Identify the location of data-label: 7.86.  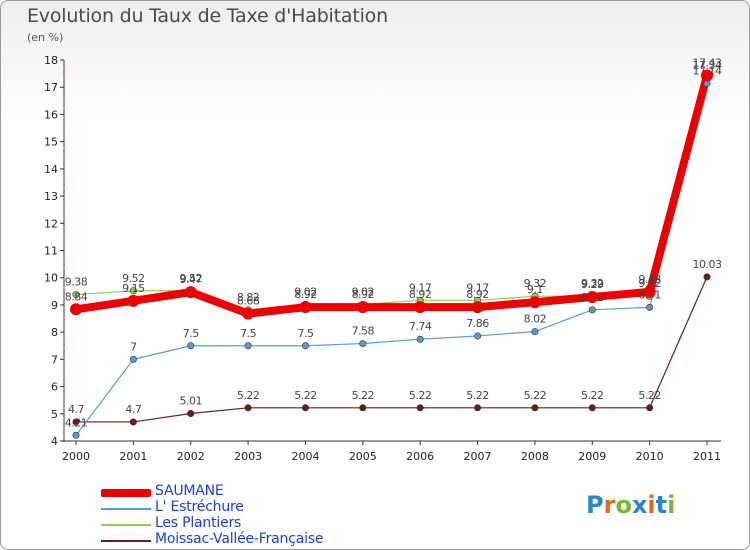
(477, 323).